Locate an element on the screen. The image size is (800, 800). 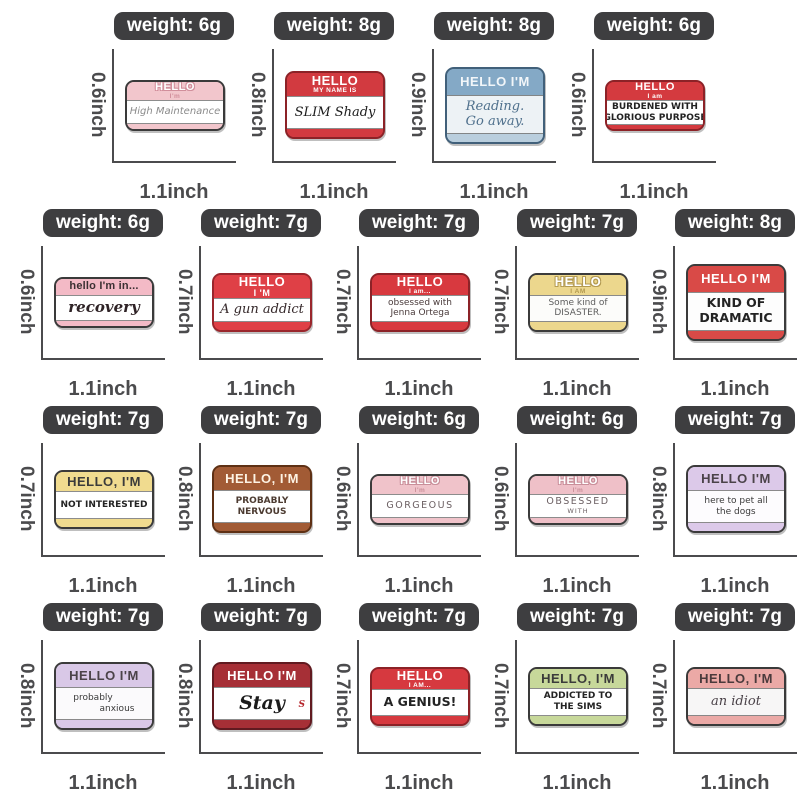
tag-header: HELLO I'm is located at coordinates (175, 90).